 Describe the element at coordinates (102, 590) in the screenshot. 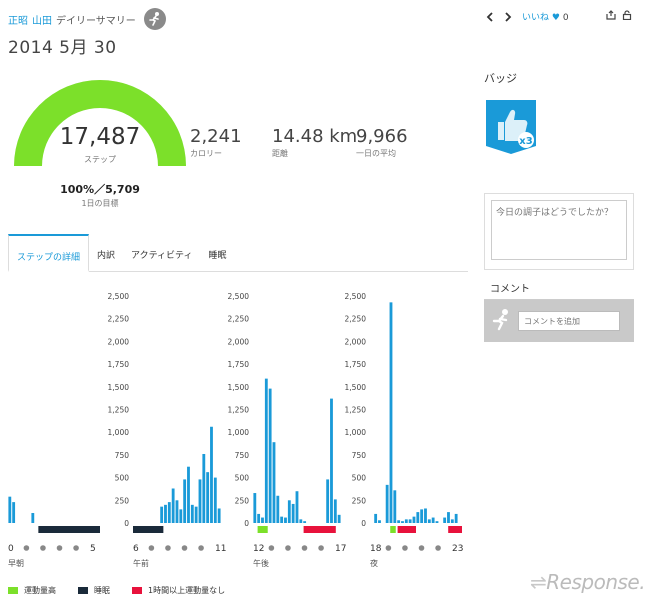

I see `legend-label: 睡眠` at that location.